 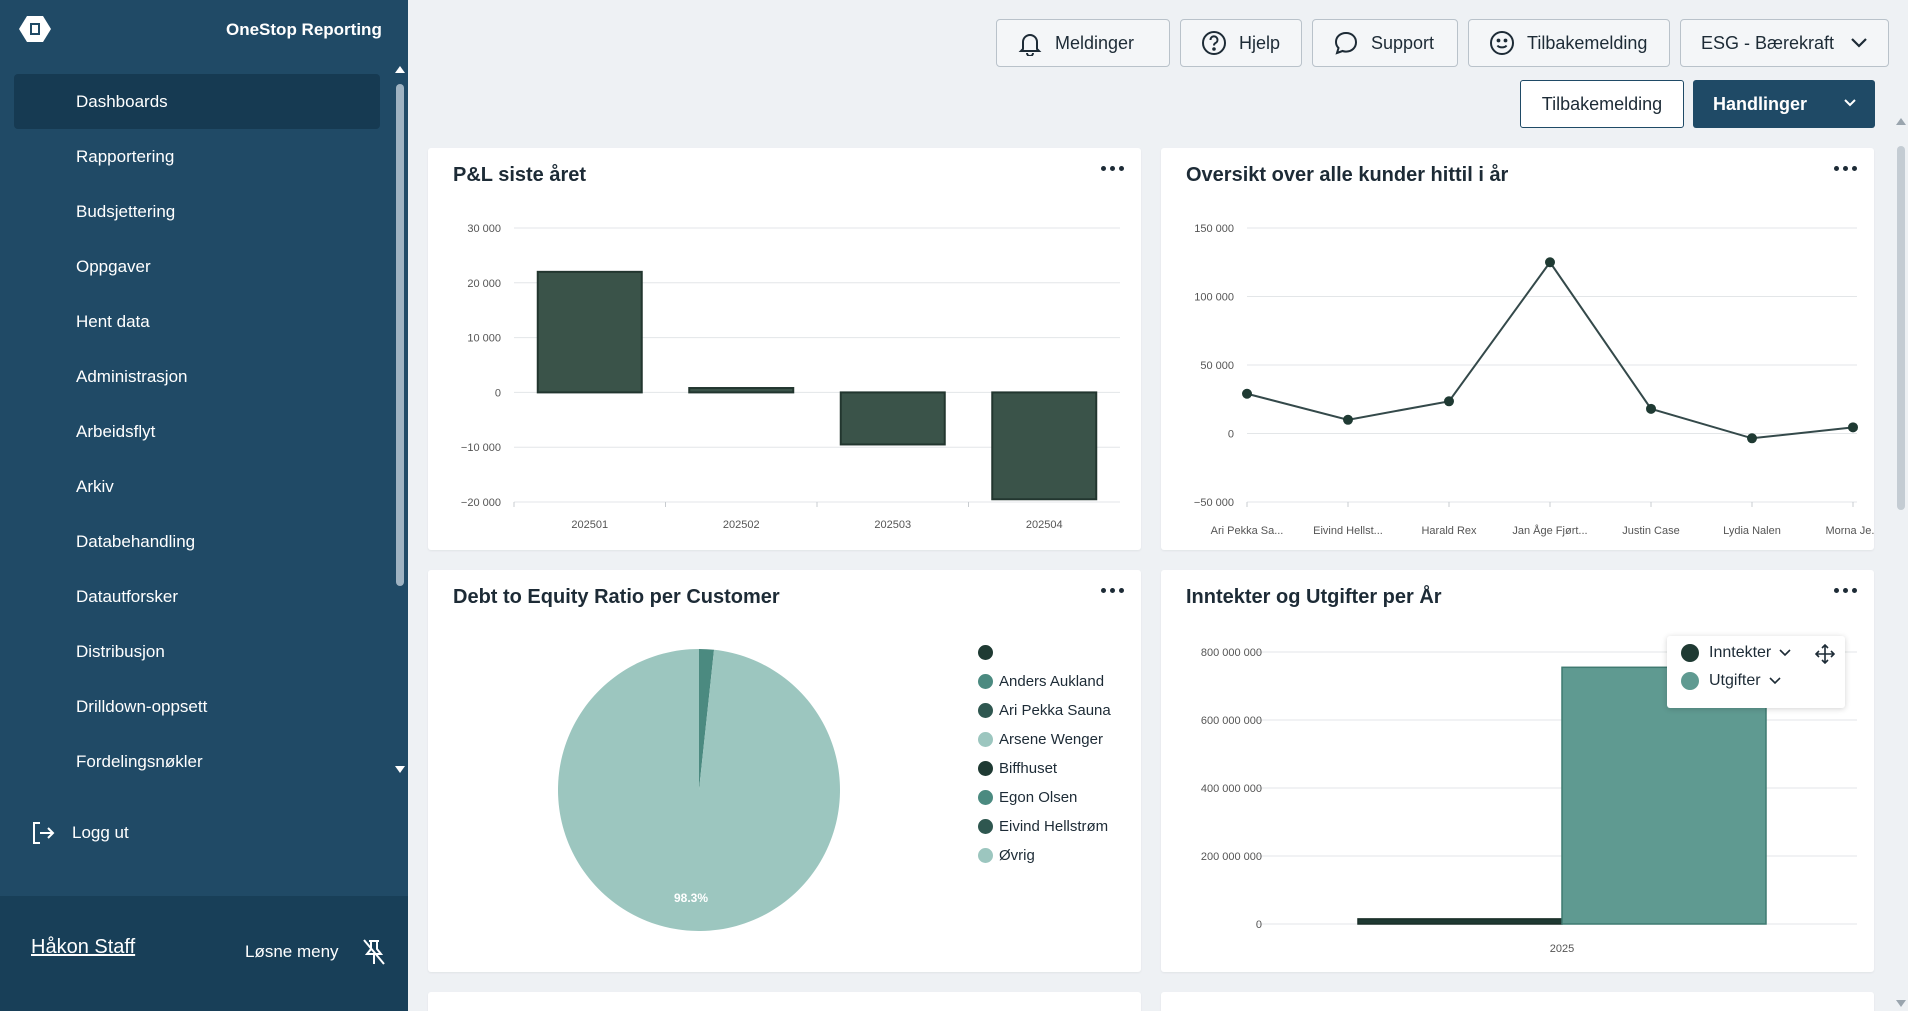 What do you see at coordinates (113, 266) in the screenshot?
I see `sidebar-item-oppgaver: Oppgaver` at bounding box center [113, 266].